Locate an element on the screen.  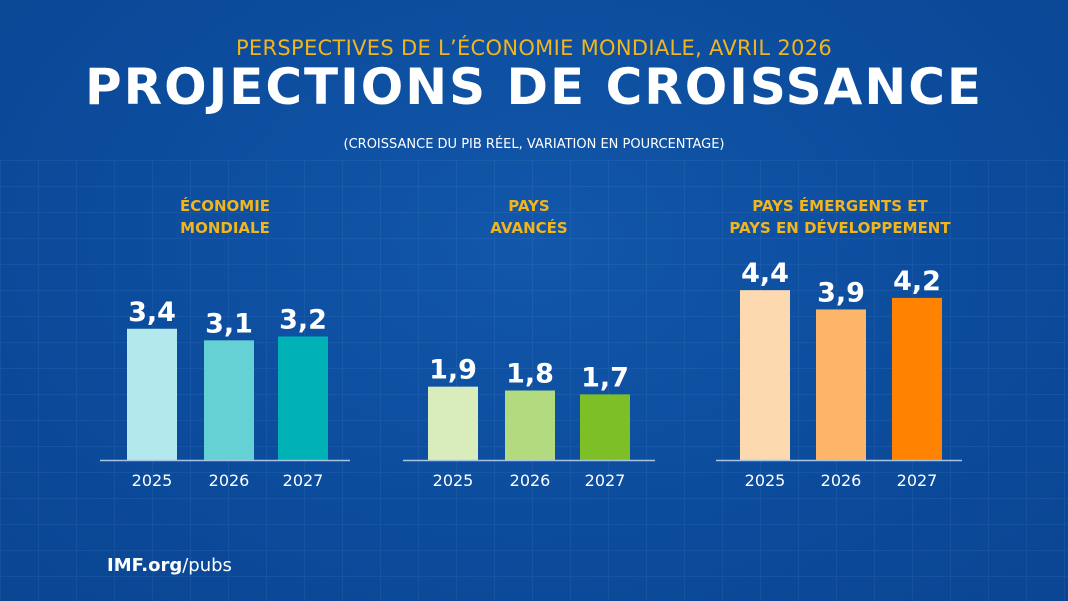
panel-title-emerging: PAYS ÉMERGENTS ET PAYS EN DÉVELOPPEMENT is located at coordinates (840, 217).